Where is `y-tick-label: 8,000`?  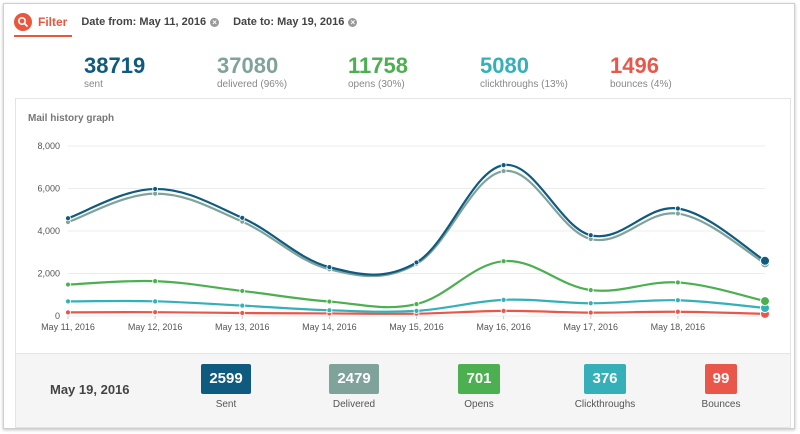
y-tick-label: 8,000 is located at coordinates (48, 146).